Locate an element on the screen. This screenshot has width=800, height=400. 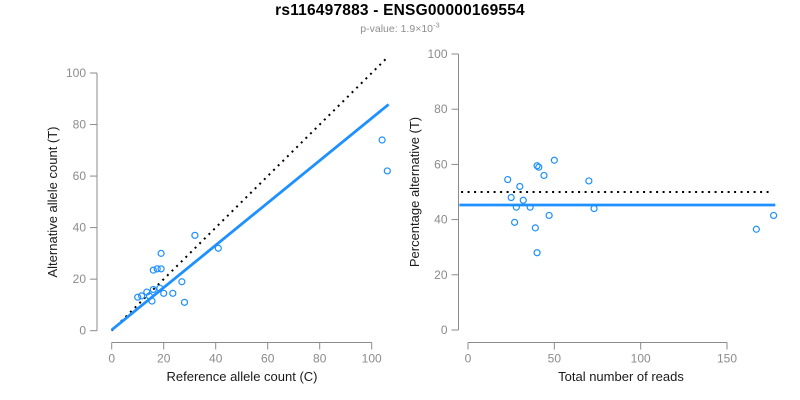
x-tick-label: 20 is located at coordinates (164, 359).